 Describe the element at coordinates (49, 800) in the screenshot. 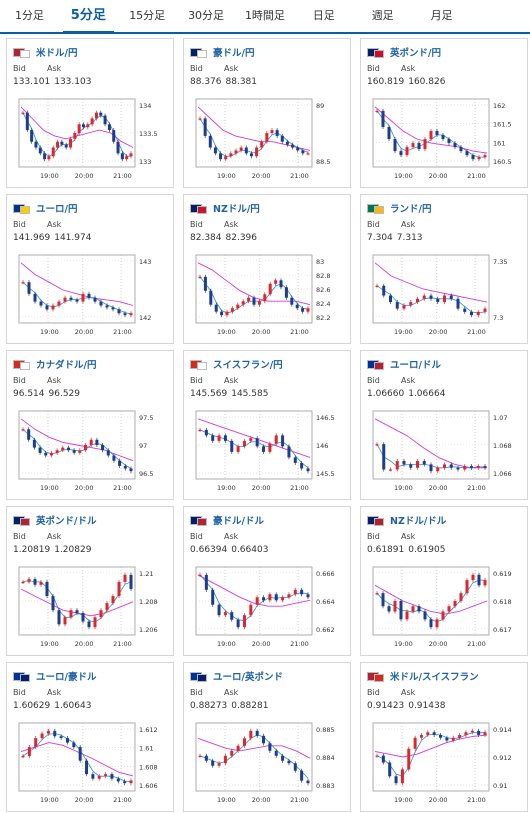

I see `x-tick-label: 19:00` at that location.